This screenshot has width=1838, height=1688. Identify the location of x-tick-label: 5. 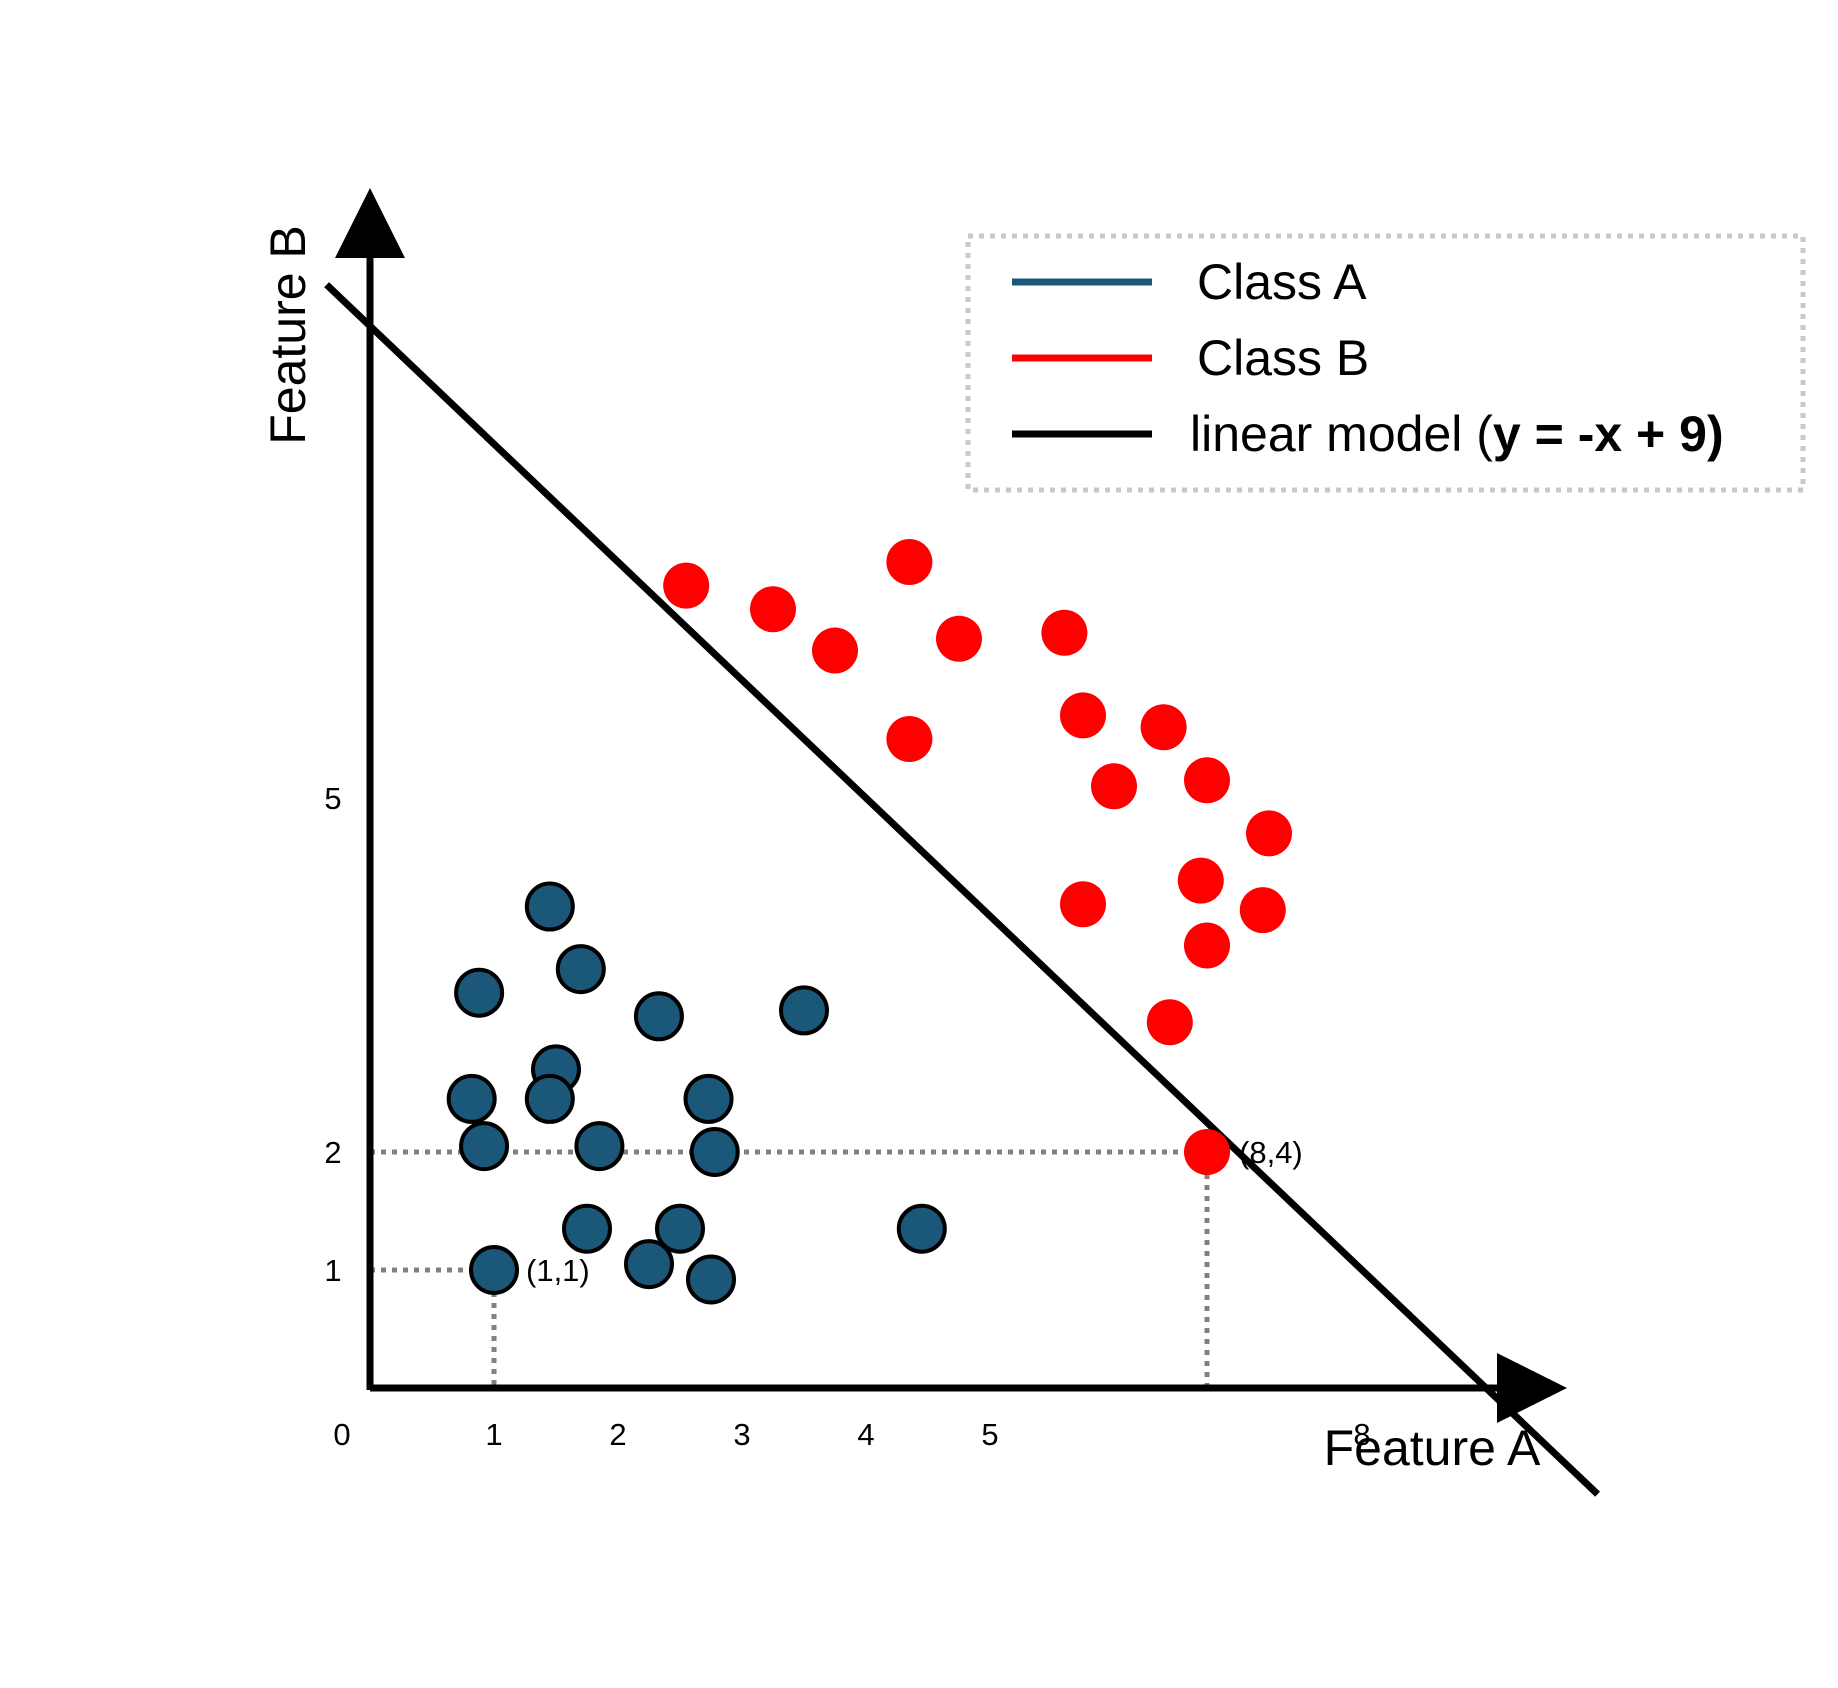
(989, 1434).